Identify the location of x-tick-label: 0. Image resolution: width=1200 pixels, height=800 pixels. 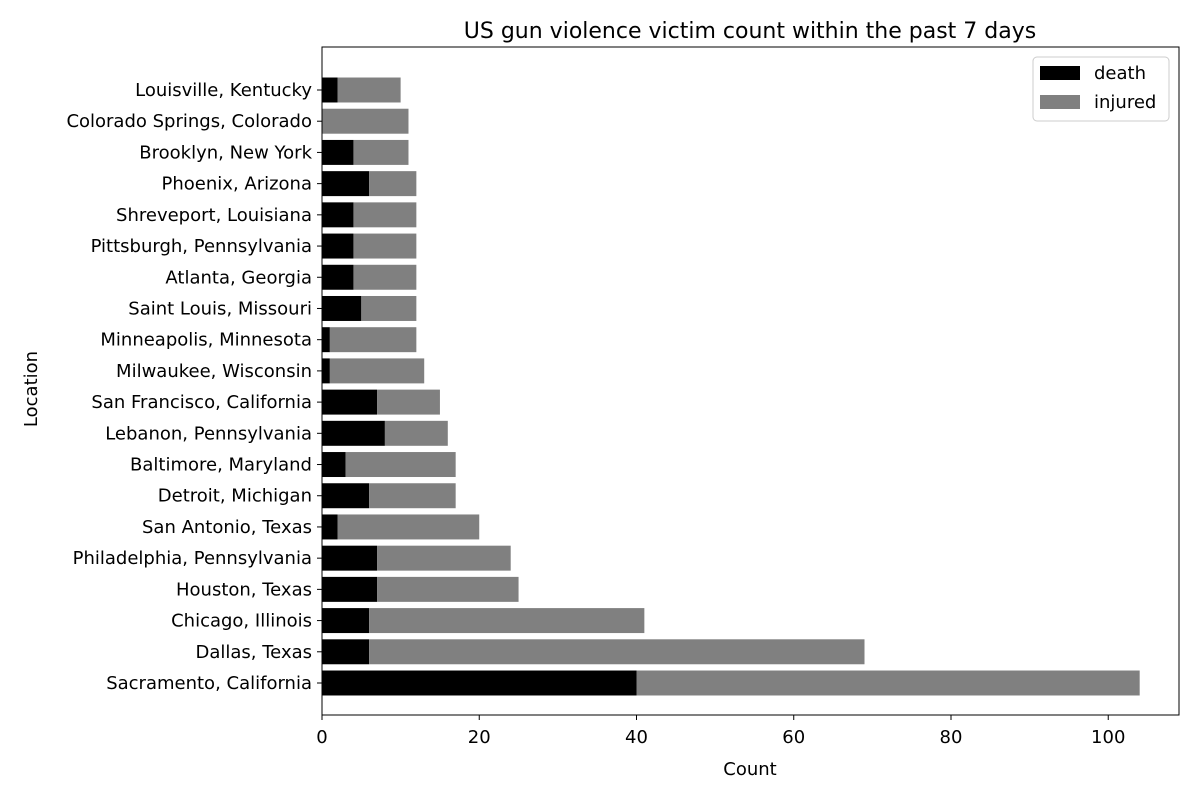
(321, 737).